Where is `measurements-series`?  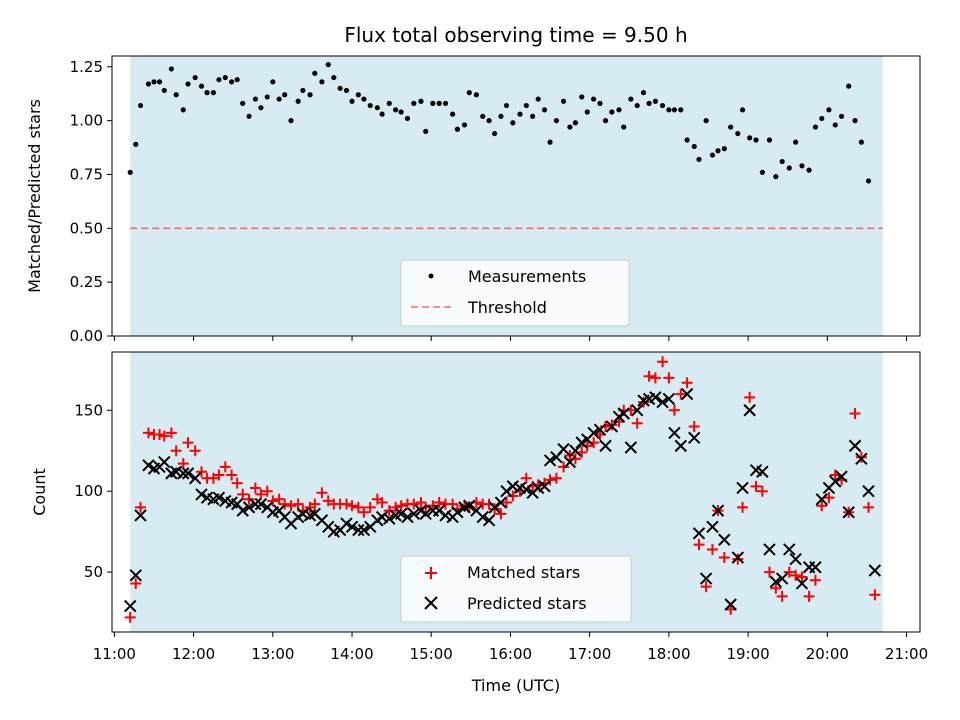
measurements-series is located at coordinates (499, 123).